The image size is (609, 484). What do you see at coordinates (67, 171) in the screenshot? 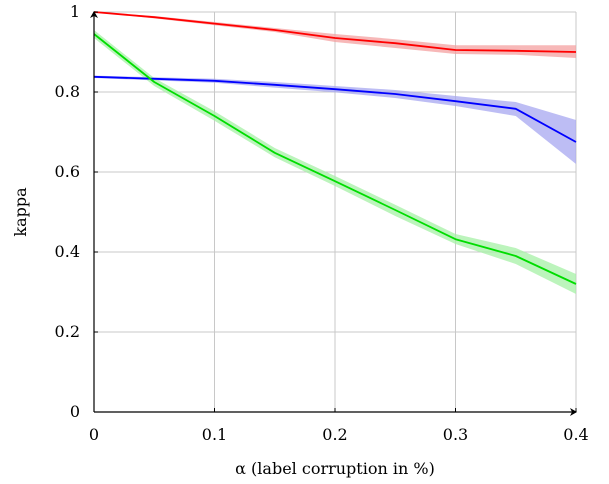
I see `y-tick-label: 0.6` at bounding box center [67, 171].